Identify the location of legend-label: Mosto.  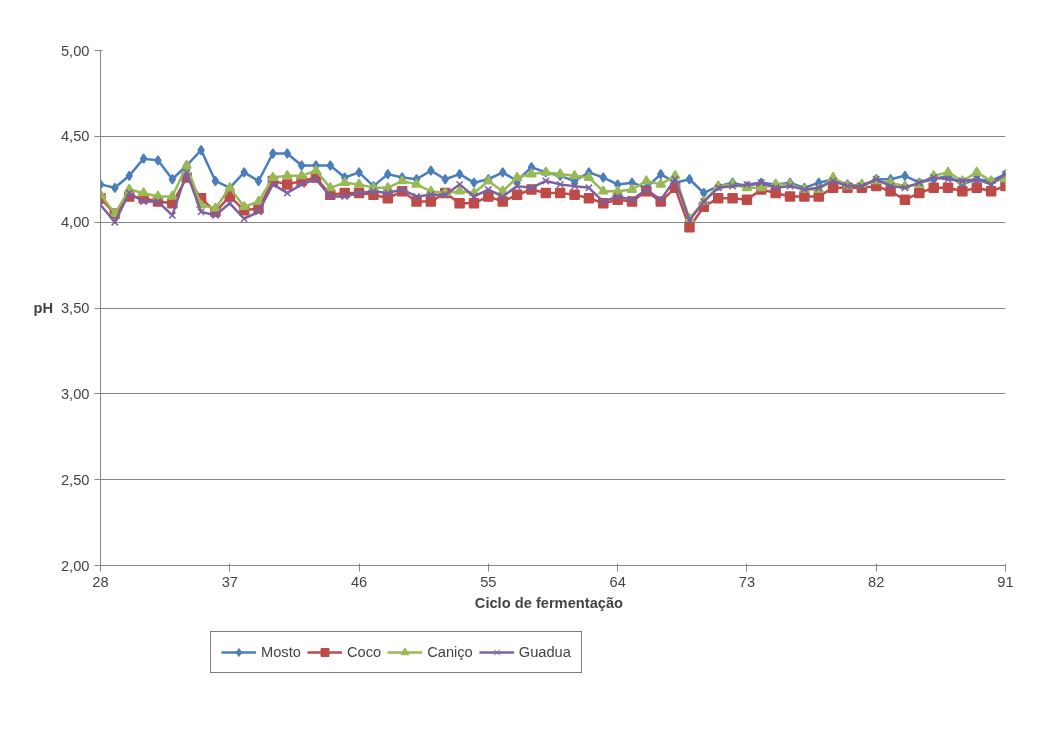
(281, 652).